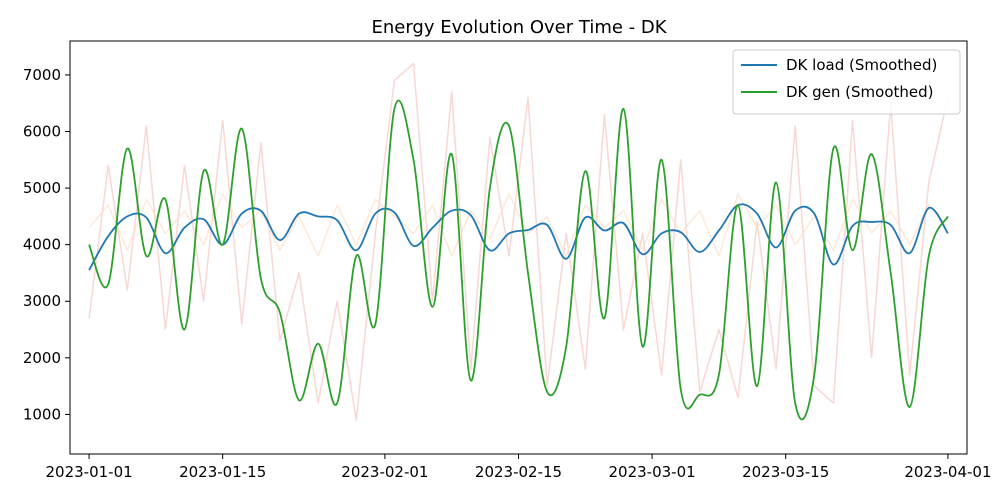  What do you see at coordinates (785, 472) in the screenshot?
I see `x-tick-label: 2023-03-15` at bounding box center [785, 472].